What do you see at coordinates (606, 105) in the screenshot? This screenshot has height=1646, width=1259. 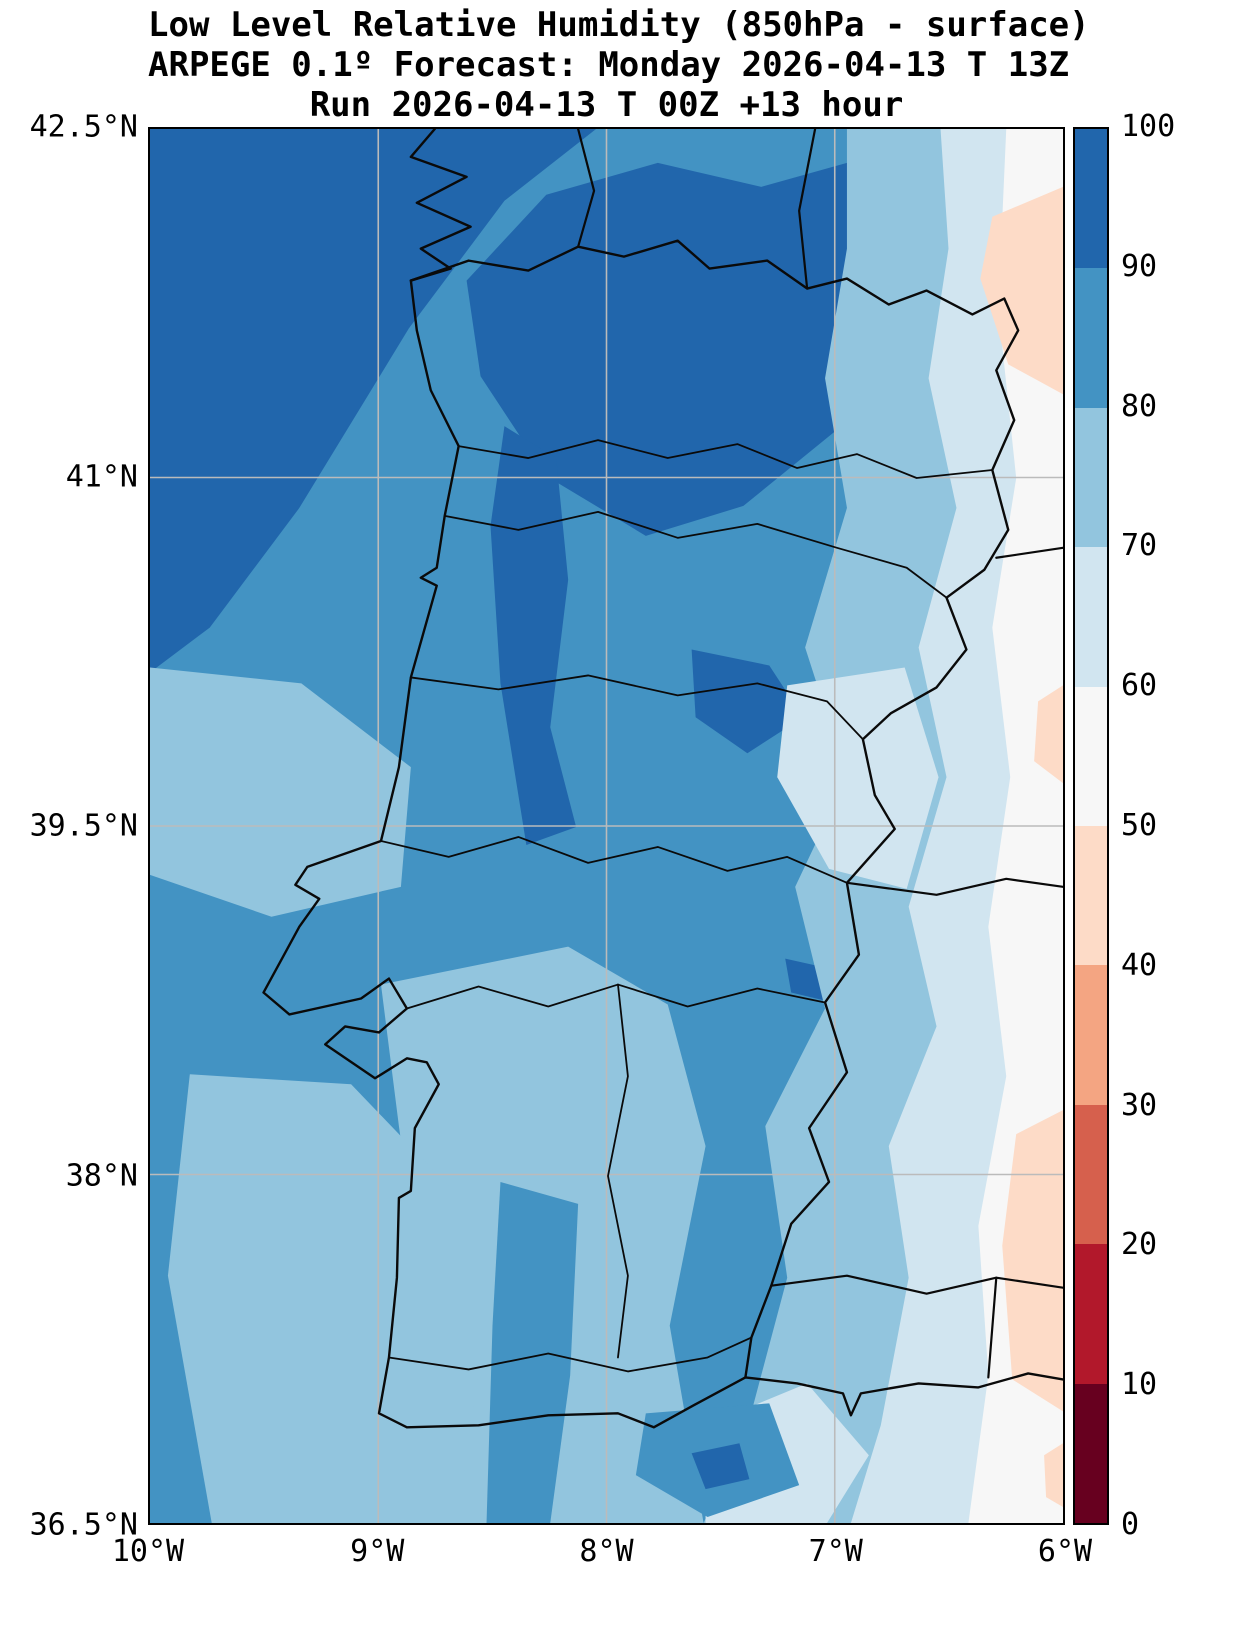 I see `title-line-3: Run 2026-04-13 T 00Z +13 hour` at bounding box center [606, 105].